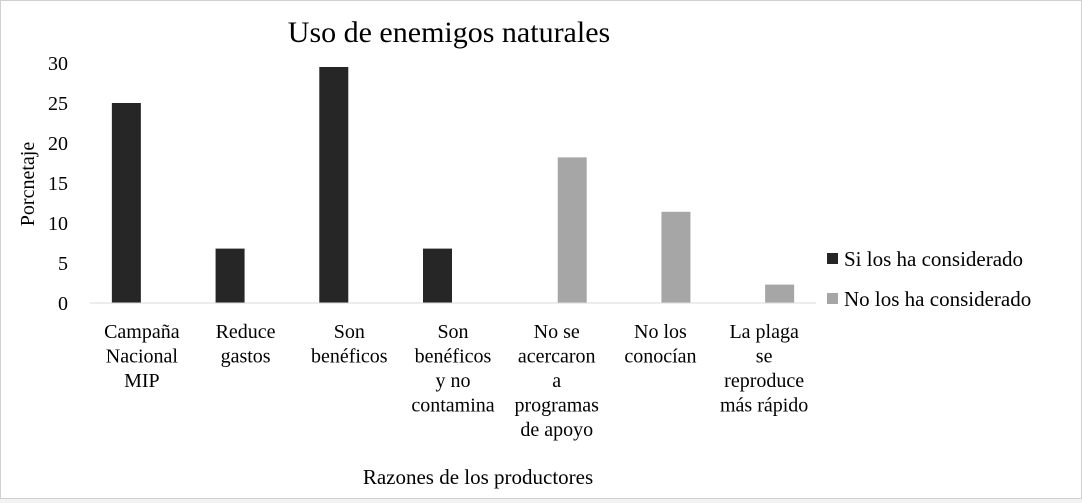  Describe the element at coordinates (449, 32) in the screenshot. I see `chart-title: Uso de enemigos naturales` at that location.